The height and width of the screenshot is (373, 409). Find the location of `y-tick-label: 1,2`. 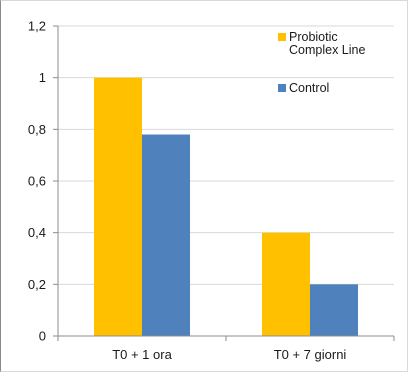

y-tick-label: 1,2 is located at coordinates (37, 26).